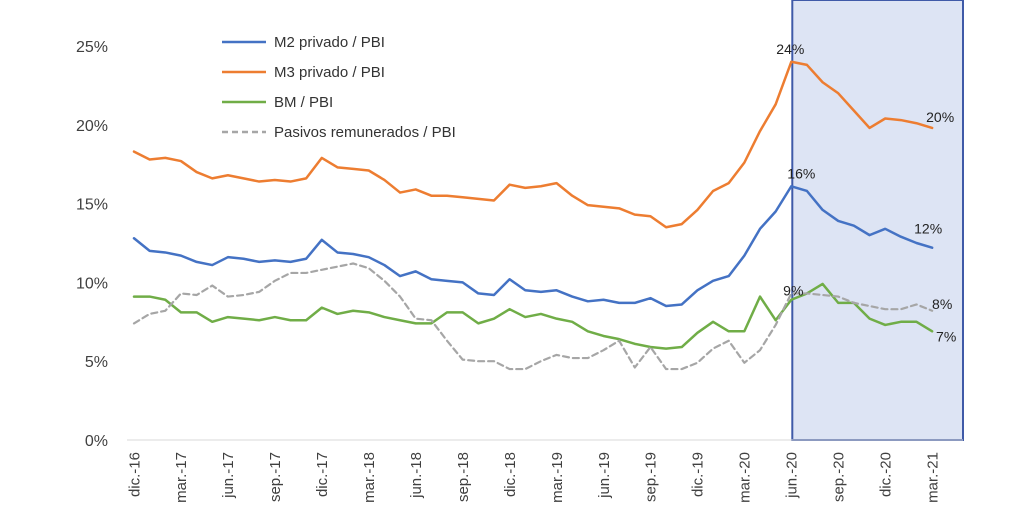 This screenshot has width=1024, height=516. Describe the element at coordinates (329, 72) in the screenshot. I see `legend-label: M3 privado / PBI` at that location.